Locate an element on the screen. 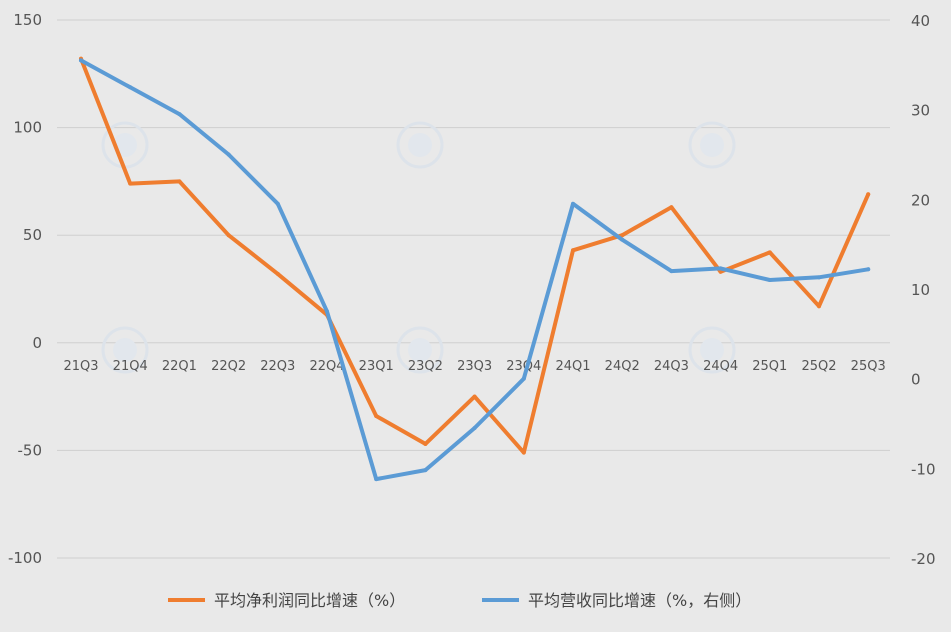 This screenshot has height=632, width=951. legend: 平均净利润同比增速（%） 平均营收同比增速（%，右侧） is located at coordinates (459, 600).